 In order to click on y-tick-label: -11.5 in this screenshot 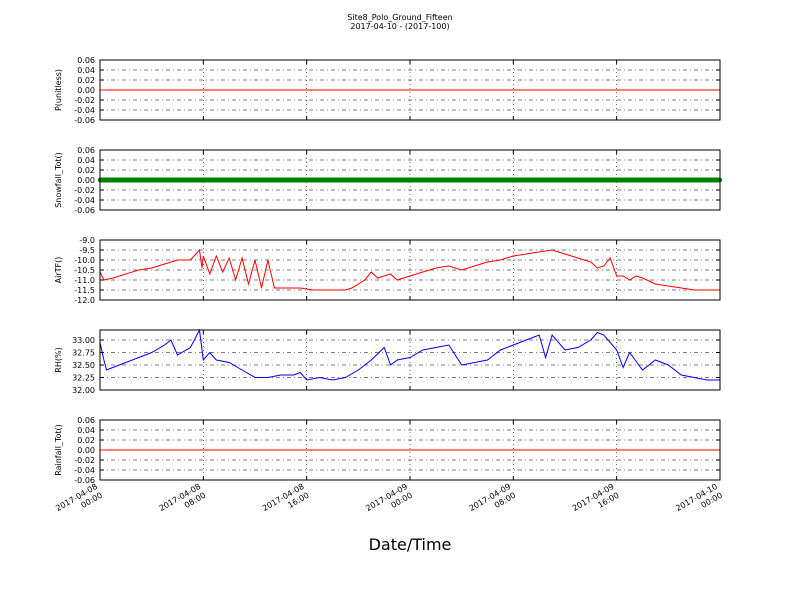, I will do `click(84, 290)`.